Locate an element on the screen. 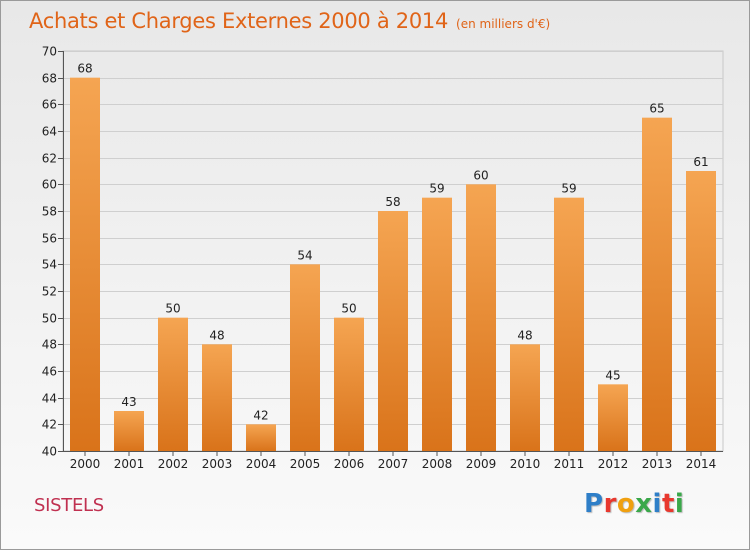  logo-letter: x is located at coordinates (644, 504).